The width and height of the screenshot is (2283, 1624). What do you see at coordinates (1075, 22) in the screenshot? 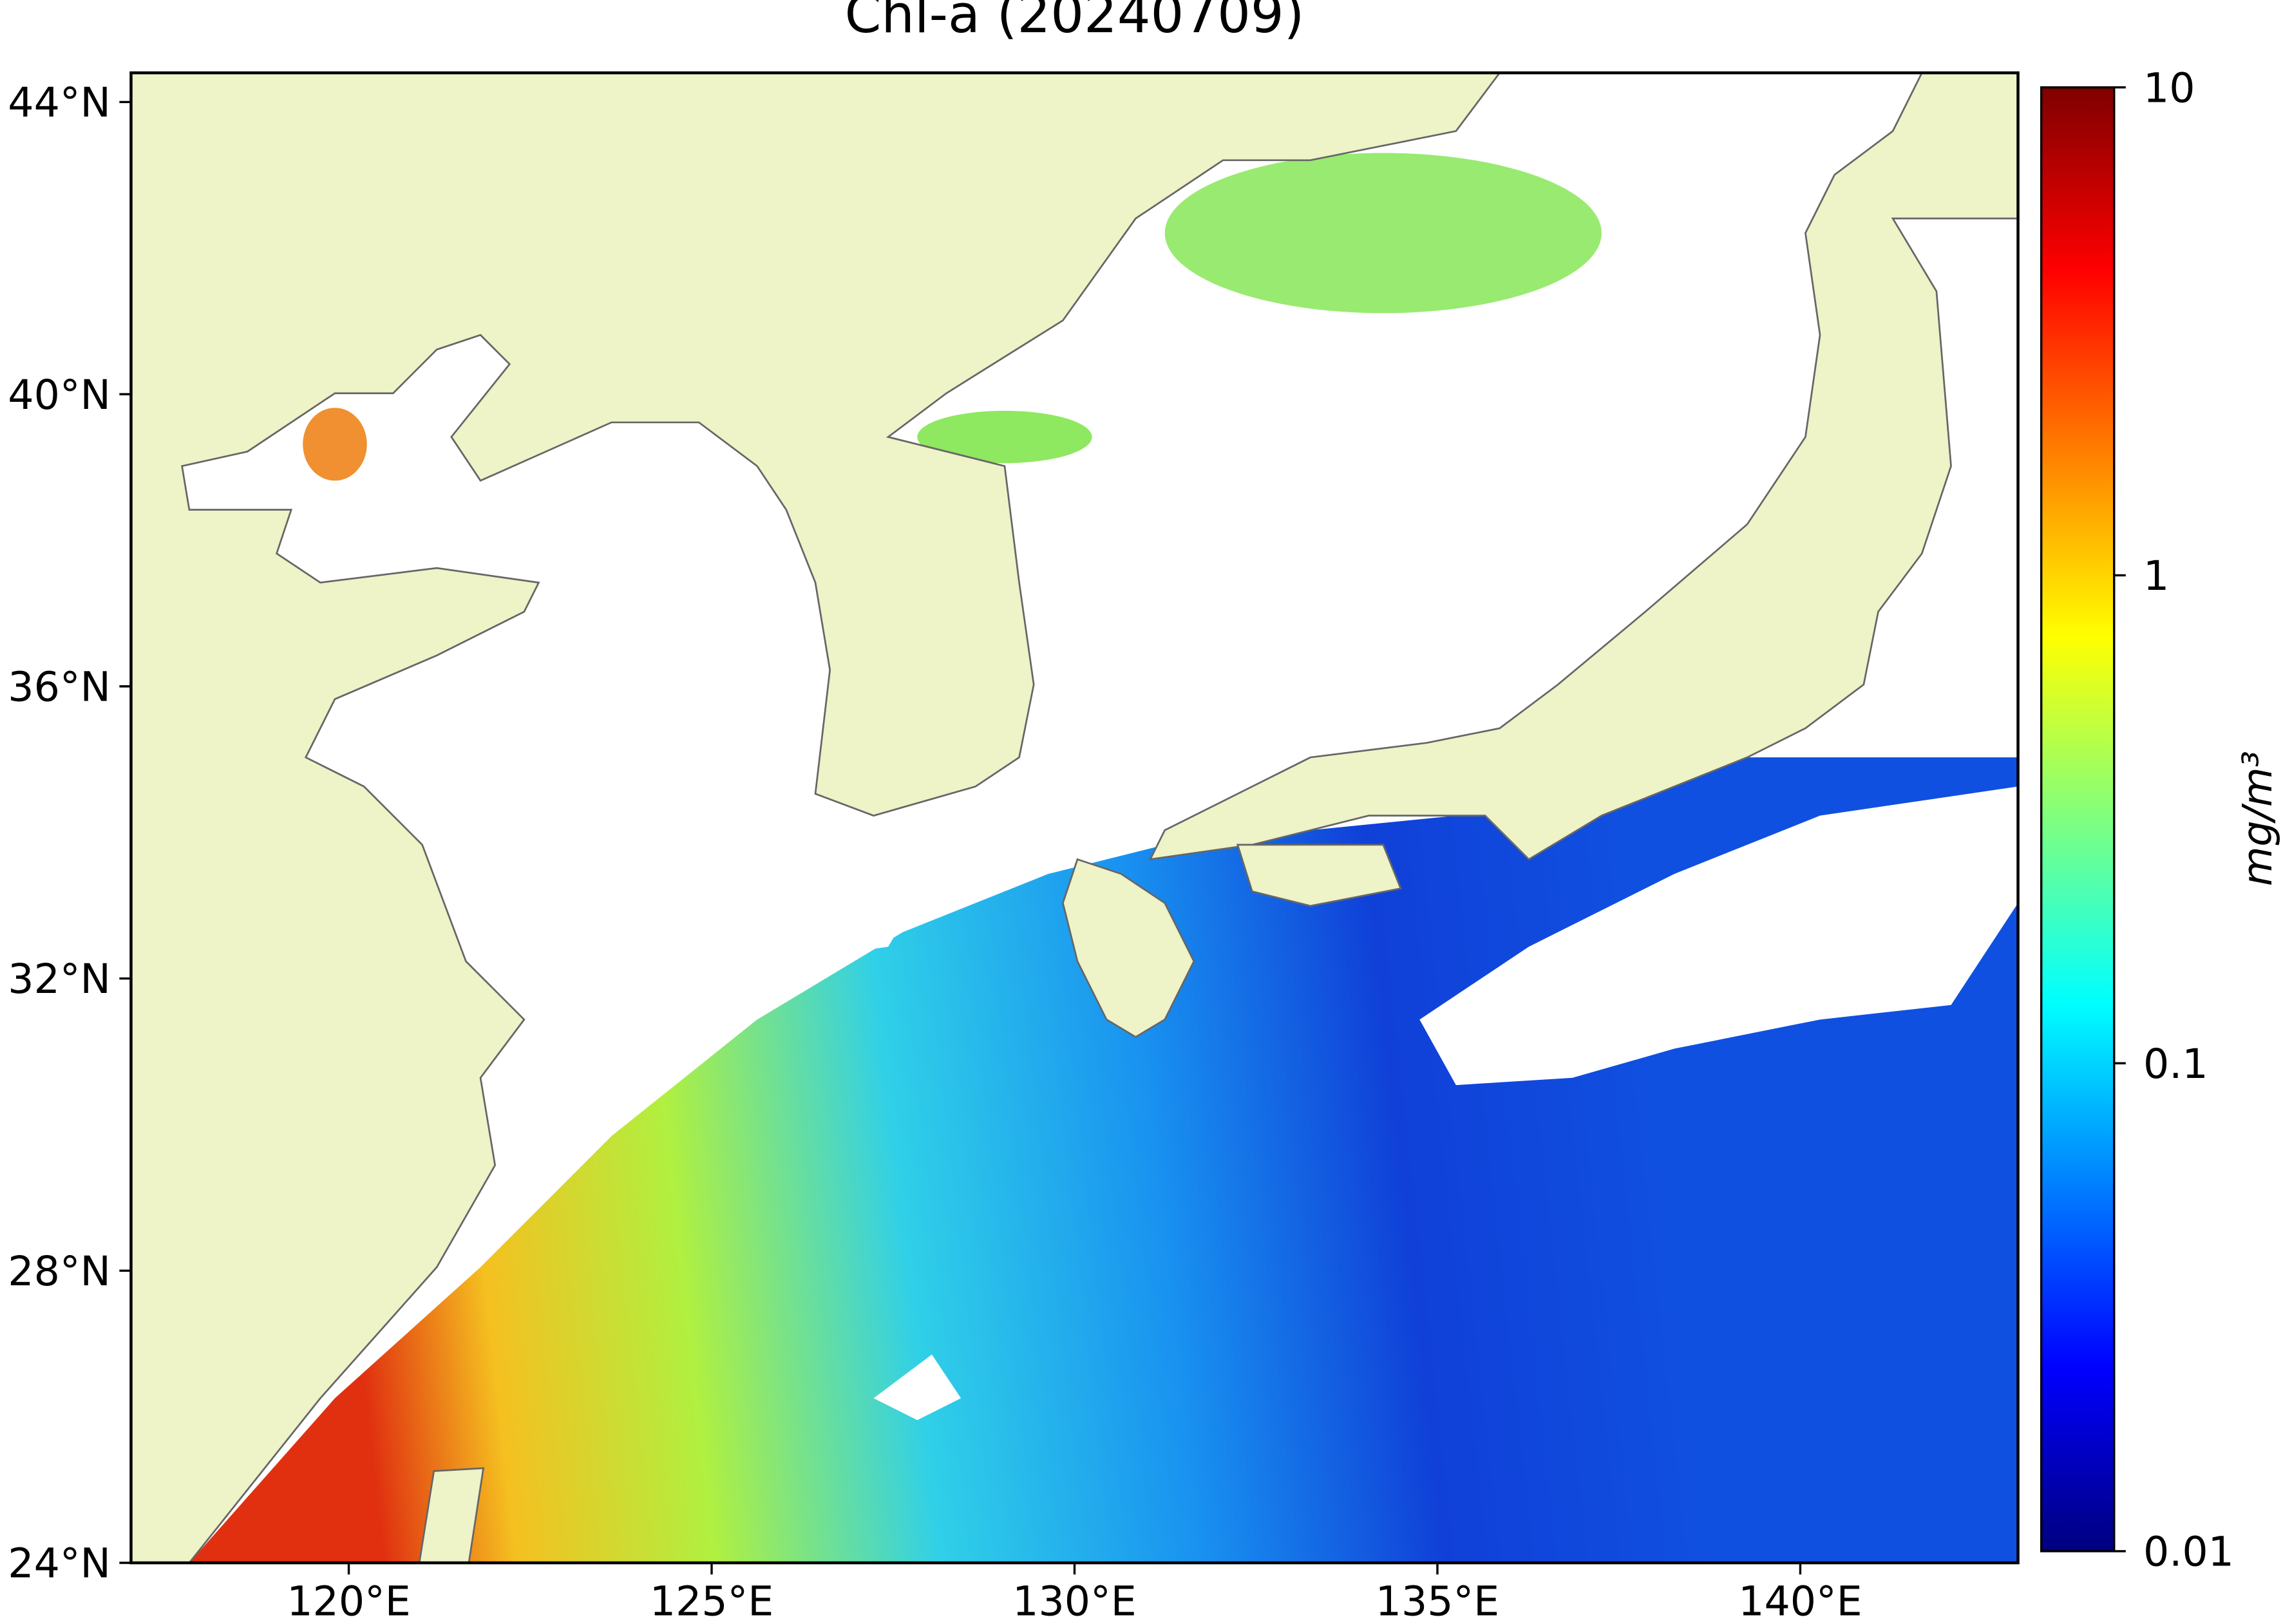
I see `chart-title: Chl-a (20240709)` at bounding box center [1075, 22].